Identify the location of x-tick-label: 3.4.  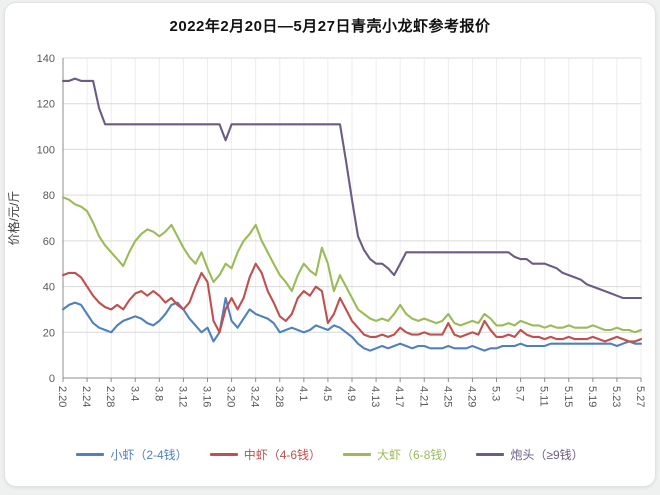
(134, 393).